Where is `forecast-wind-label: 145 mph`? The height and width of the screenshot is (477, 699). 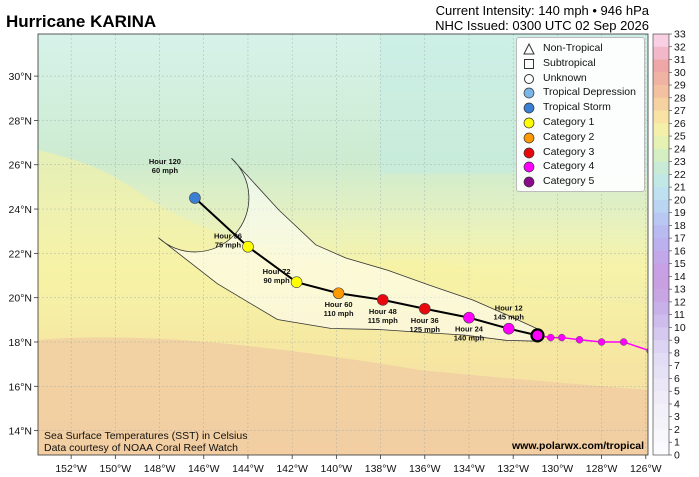
forecast-wind-label: 145 mph is located at coordinates (509, 317).